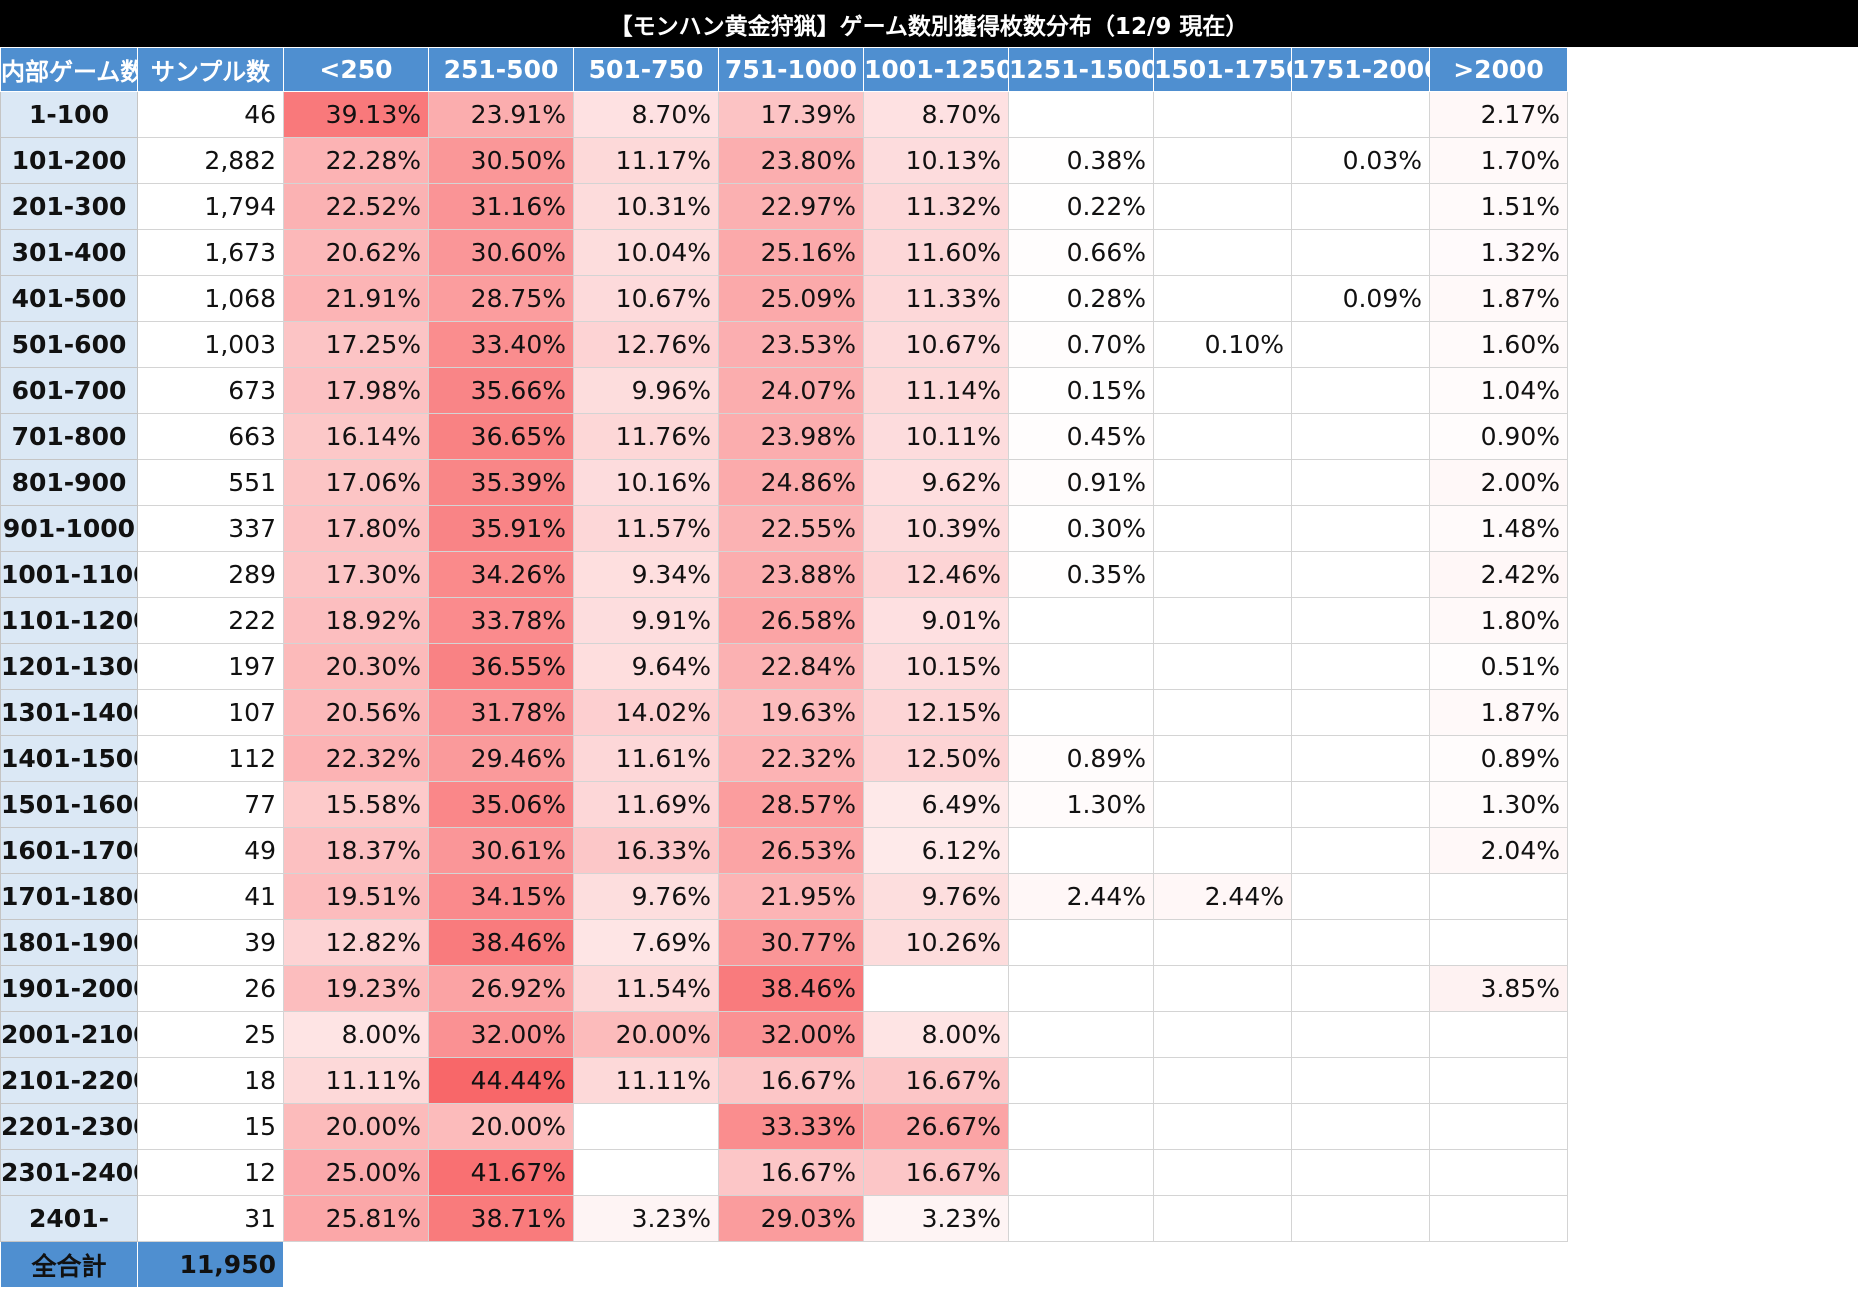  I want to click on header-range-6: 1251-1500, so click(1081, 69).